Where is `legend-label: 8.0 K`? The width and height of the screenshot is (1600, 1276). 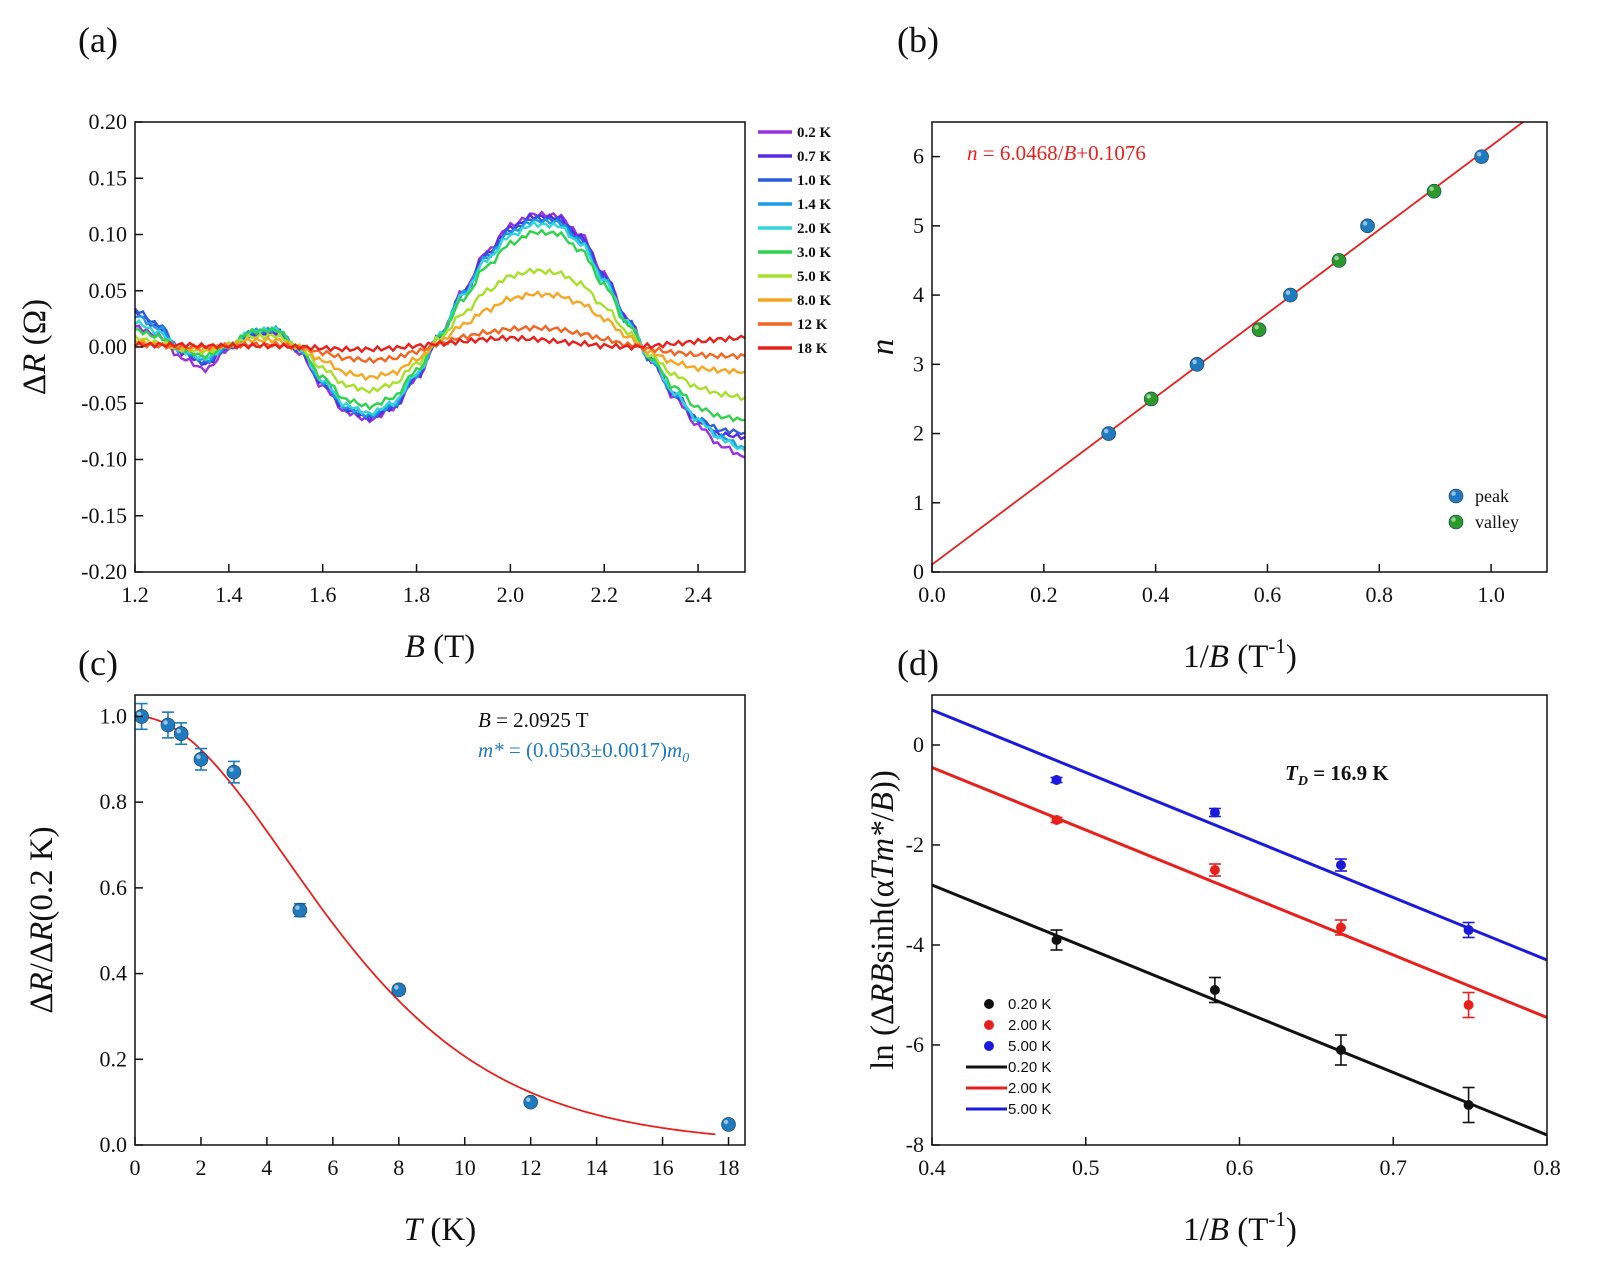 legend-label: 8.0 K is located at coordinates (814, 301).